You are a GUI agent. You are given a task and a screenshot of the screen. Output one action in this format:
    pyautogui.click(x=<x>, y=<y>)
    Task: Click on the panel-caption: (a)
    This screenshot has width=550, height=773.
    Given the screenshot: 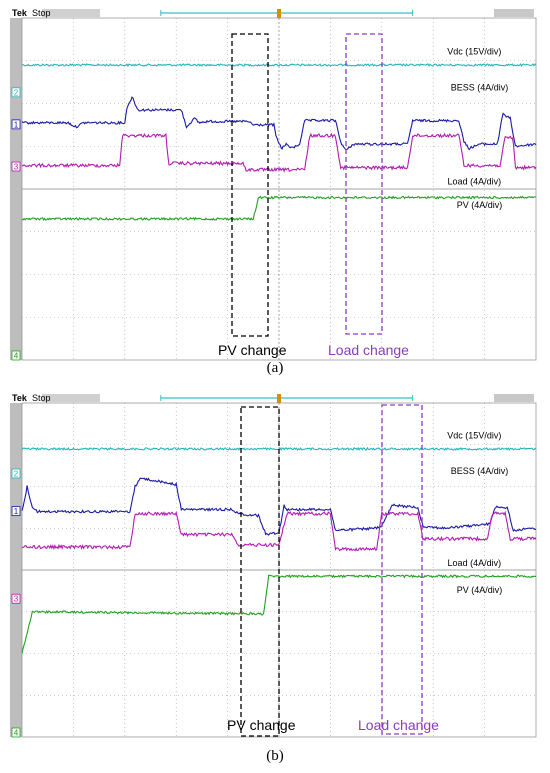 What is the action you would take?
    pyautogui.click(x=275, y=368)
    